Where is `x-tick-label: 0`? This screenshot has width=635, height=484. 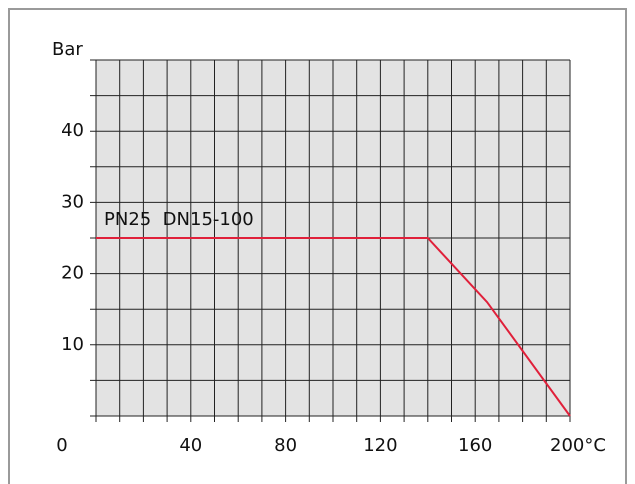 x-tick-label: 0 is located at coordinates (61, 445).